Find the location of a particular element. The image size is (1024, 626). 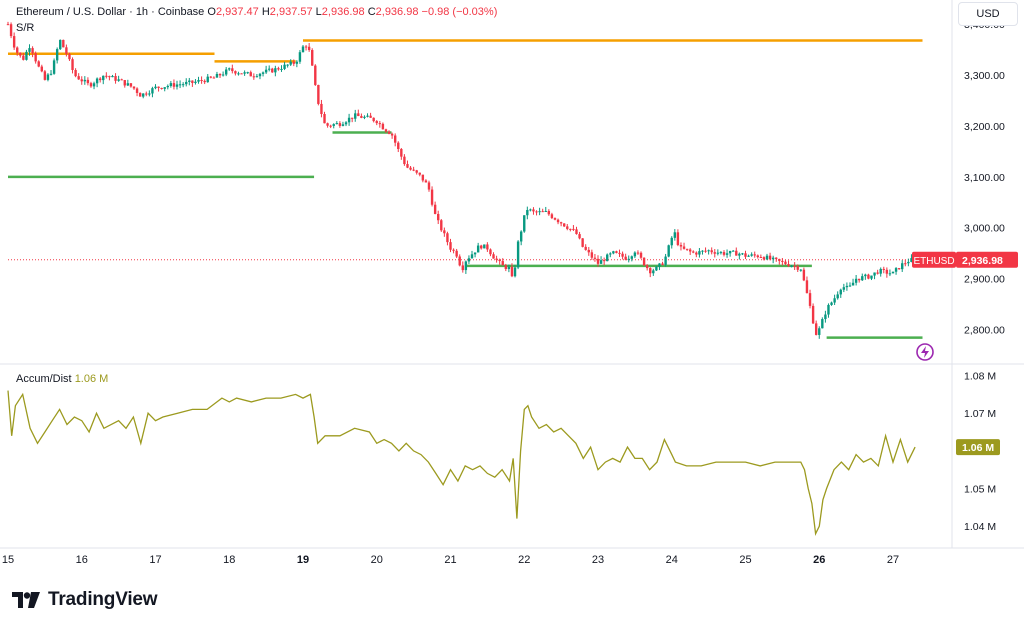

close-value: 2,936.98 is located at coordinates (397, 12).